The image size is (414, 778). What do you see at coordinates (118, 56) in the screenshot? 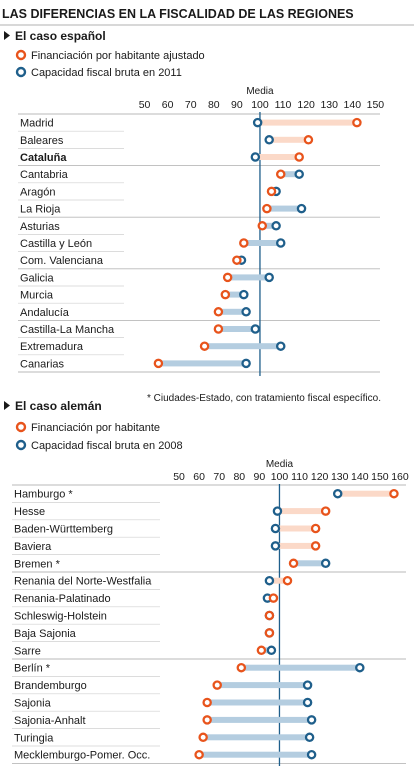
I see `legend-label-financing: Financiación por habitante ajustado` at bounding box center [118, 56].